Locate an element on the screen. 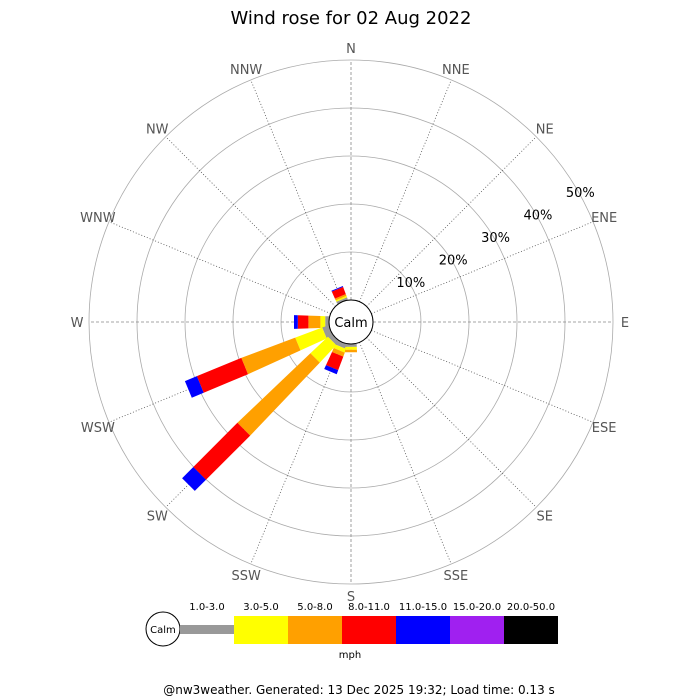 The height and width of the screenshot is (700, 700). legend-label-1: 3.0-5.0 is located at coordinates (260, 607).